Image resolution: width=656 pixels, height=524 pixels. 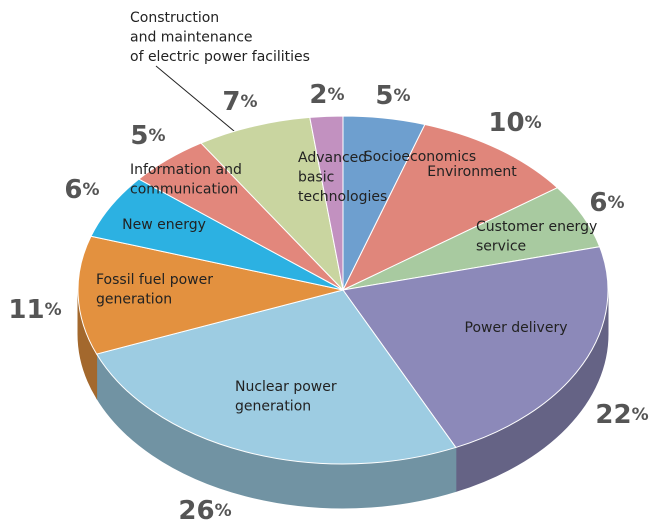 I want to click on label-line: basic, so click(x=318, y=178).